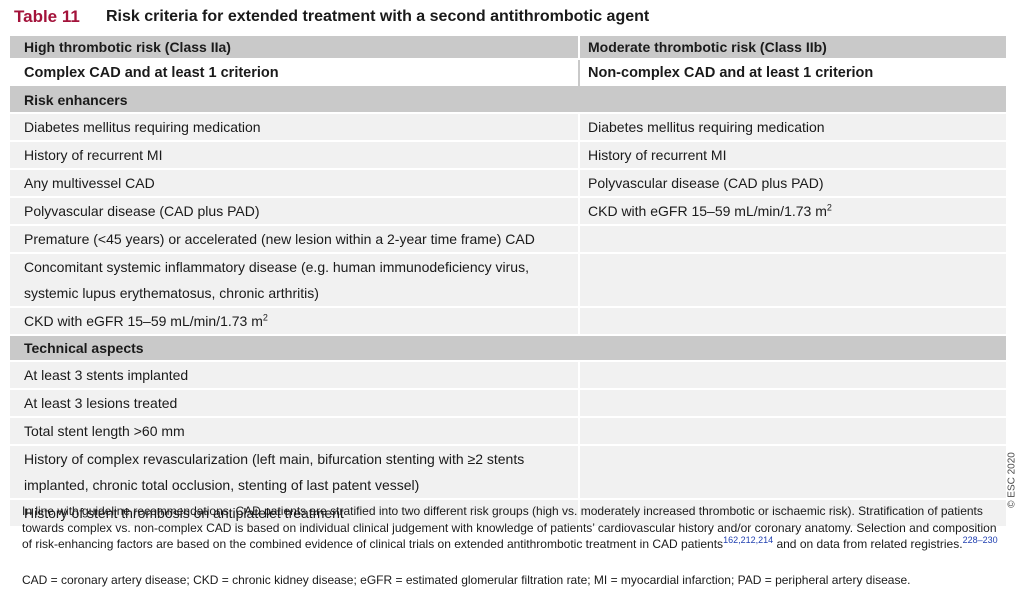 The image size is (1024, 596). What do you see at coordinates (295, 48) in the screenshot?
I see `column-header-high-risk: High thrombotic risk (Class IIa)` at bounding box center [295, 48].